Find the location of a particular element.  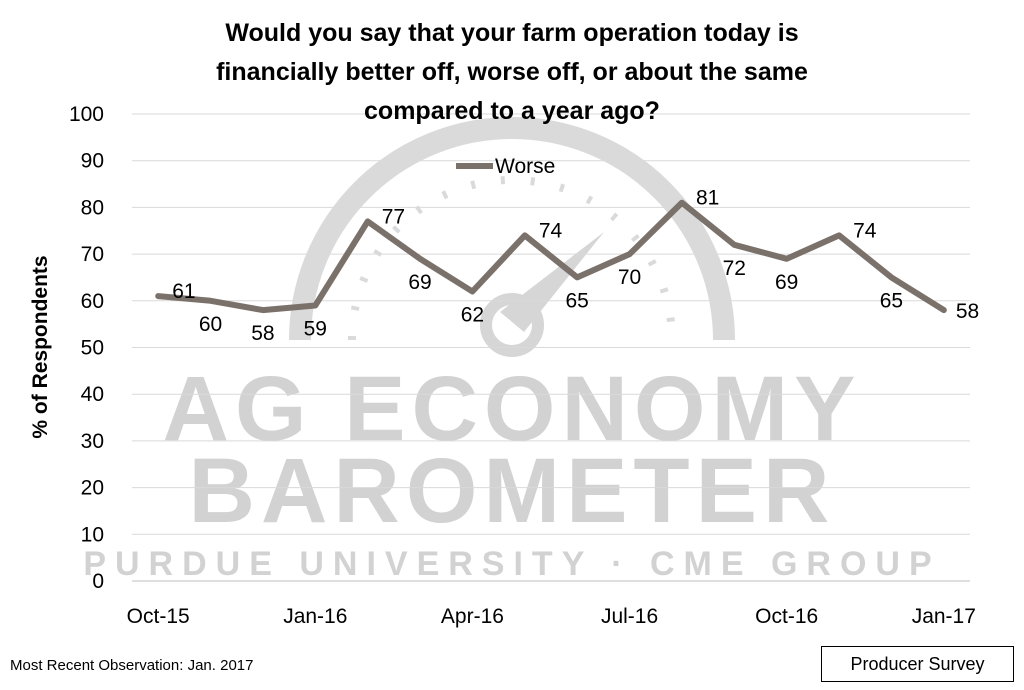

series-worse is located at coordinates (551, 256).